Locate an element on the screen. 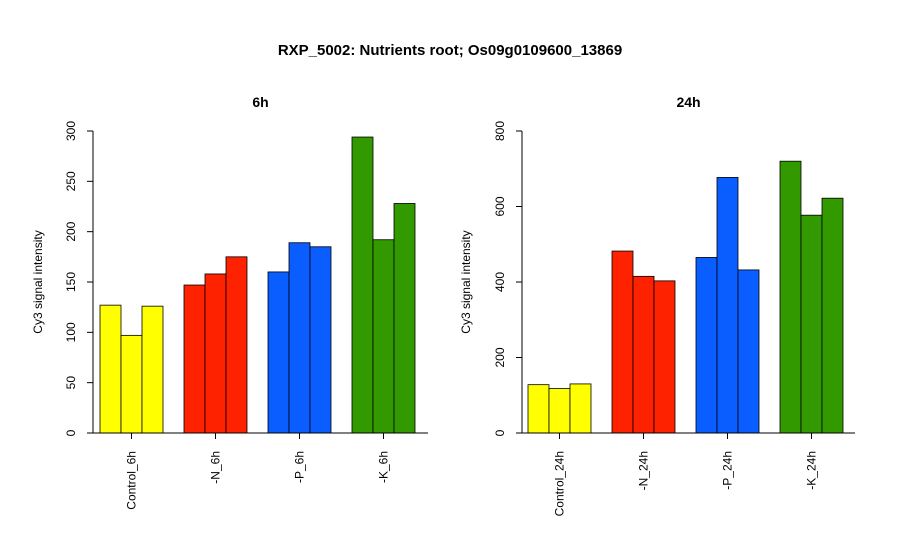 The height and width of the screenshot is (550, 900). x-tick-label--N_6h: -N_6h is located at coordinates (216, 467).